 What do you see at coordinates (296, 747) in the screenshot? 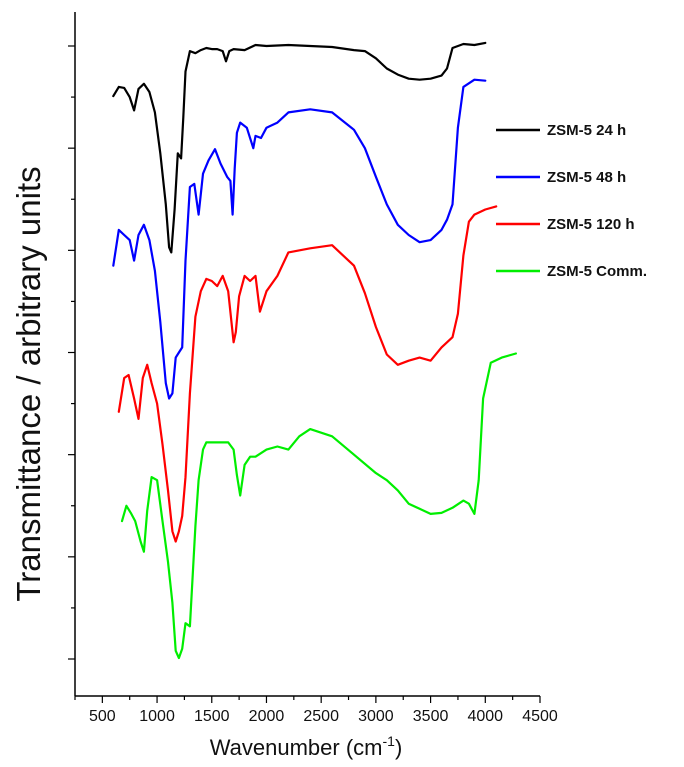
I see `x-axis-label-main: Wavenumber (cm` at bounding box center [296, 747].